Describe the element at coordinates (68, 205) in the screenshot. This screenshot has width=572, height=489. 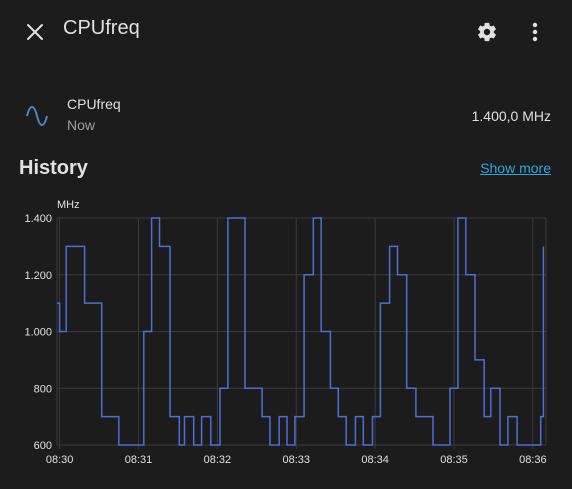
I see `y-axis-unit-label: MHz` at that location.